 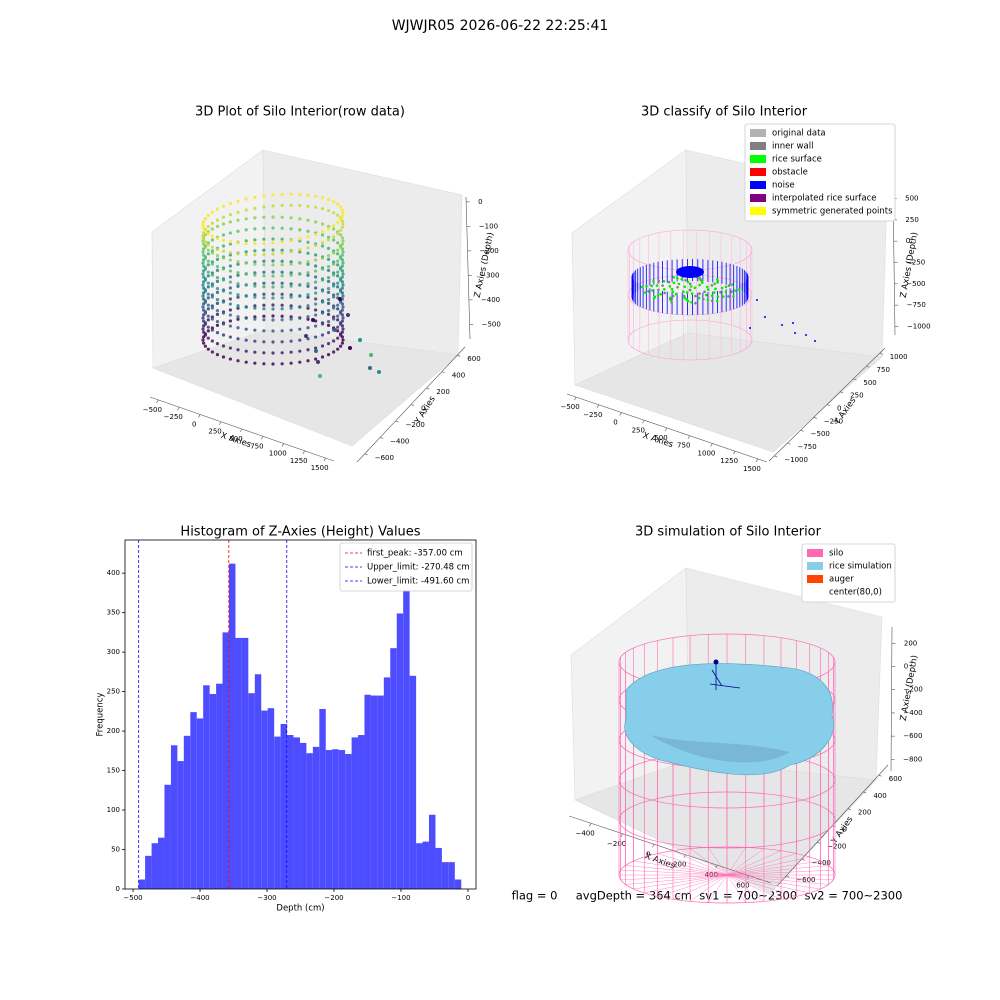 What do you see at coordinates (916, 305) in the screenshot?
I see `z-tick-label: −750` at bounding box center [916, 305].